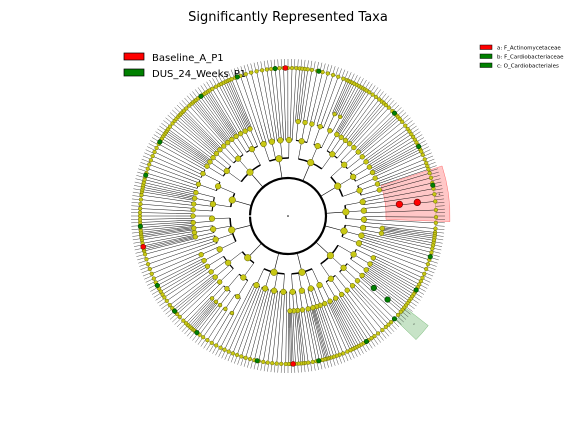 This screenshot has width=576, height=432. Describe the element at coordinates (528, 67) in the screenshot. I see `taxa-key-label-c: c: O_Cardiobacteriales` at that location.